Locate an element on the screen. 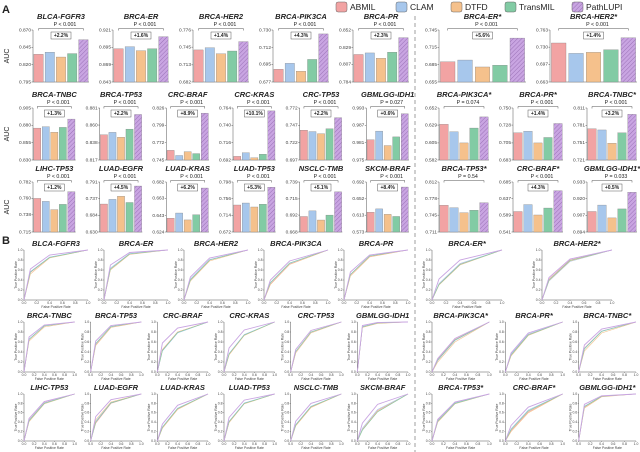 This screenshot has width=640, height=452. gain-box is located at coordinates (254, 187).